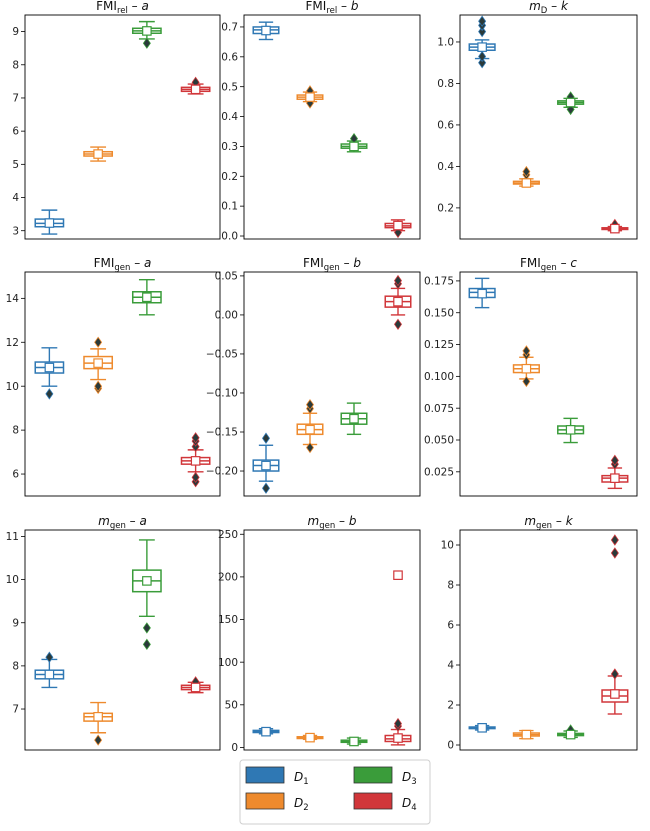 This screenshot has height=831, width=650. I want to click on y-tick-label: 0.025, so click(439, 472).